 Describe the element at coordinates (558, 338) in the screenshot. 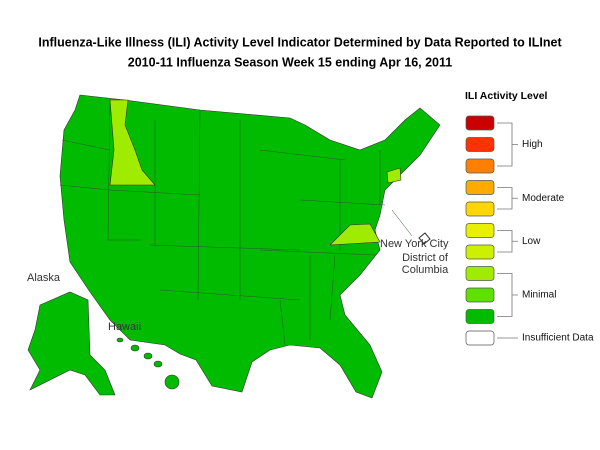

I see `legend-label: Insufficient Data` at that location.